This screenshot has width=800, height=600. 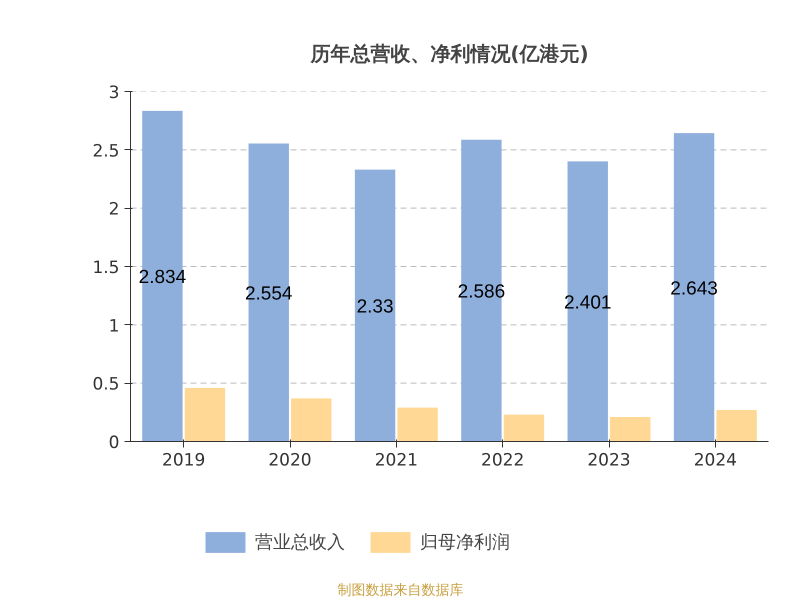 I want to click on y-tick-label: 0.5, so click(x=106, y=384).